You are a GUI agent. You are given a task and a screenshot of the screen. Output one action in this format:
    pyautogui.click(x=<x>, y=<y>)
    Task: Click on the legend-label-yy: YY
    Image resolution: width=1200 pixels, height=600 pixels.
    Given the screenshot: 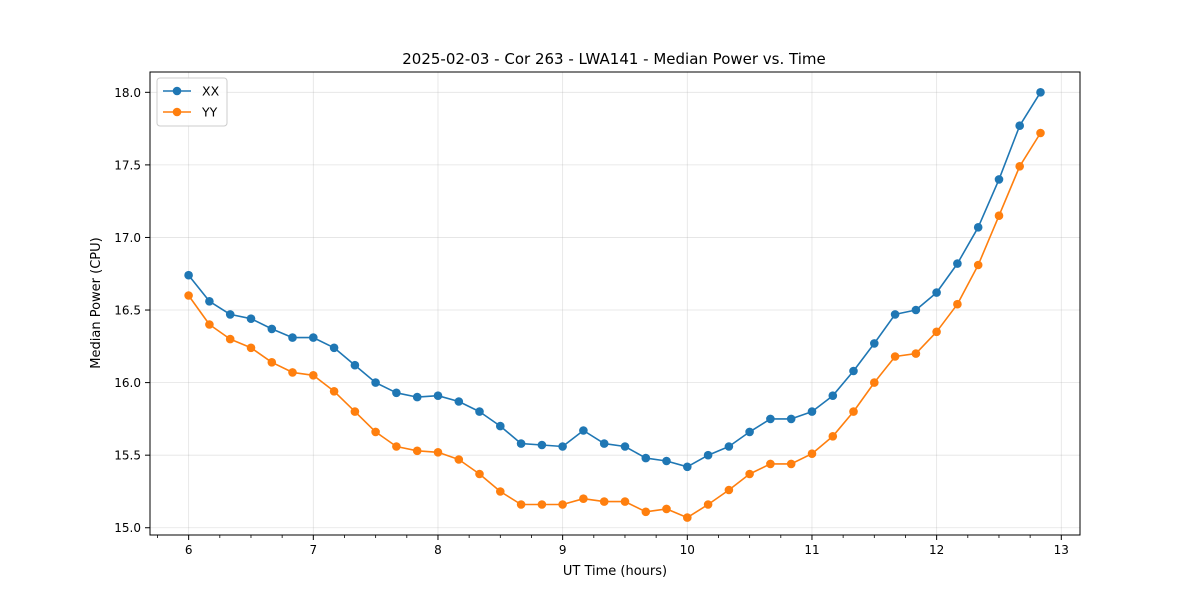 What is the action you would take?
    pyautogui.click(x=209, y=112)
    